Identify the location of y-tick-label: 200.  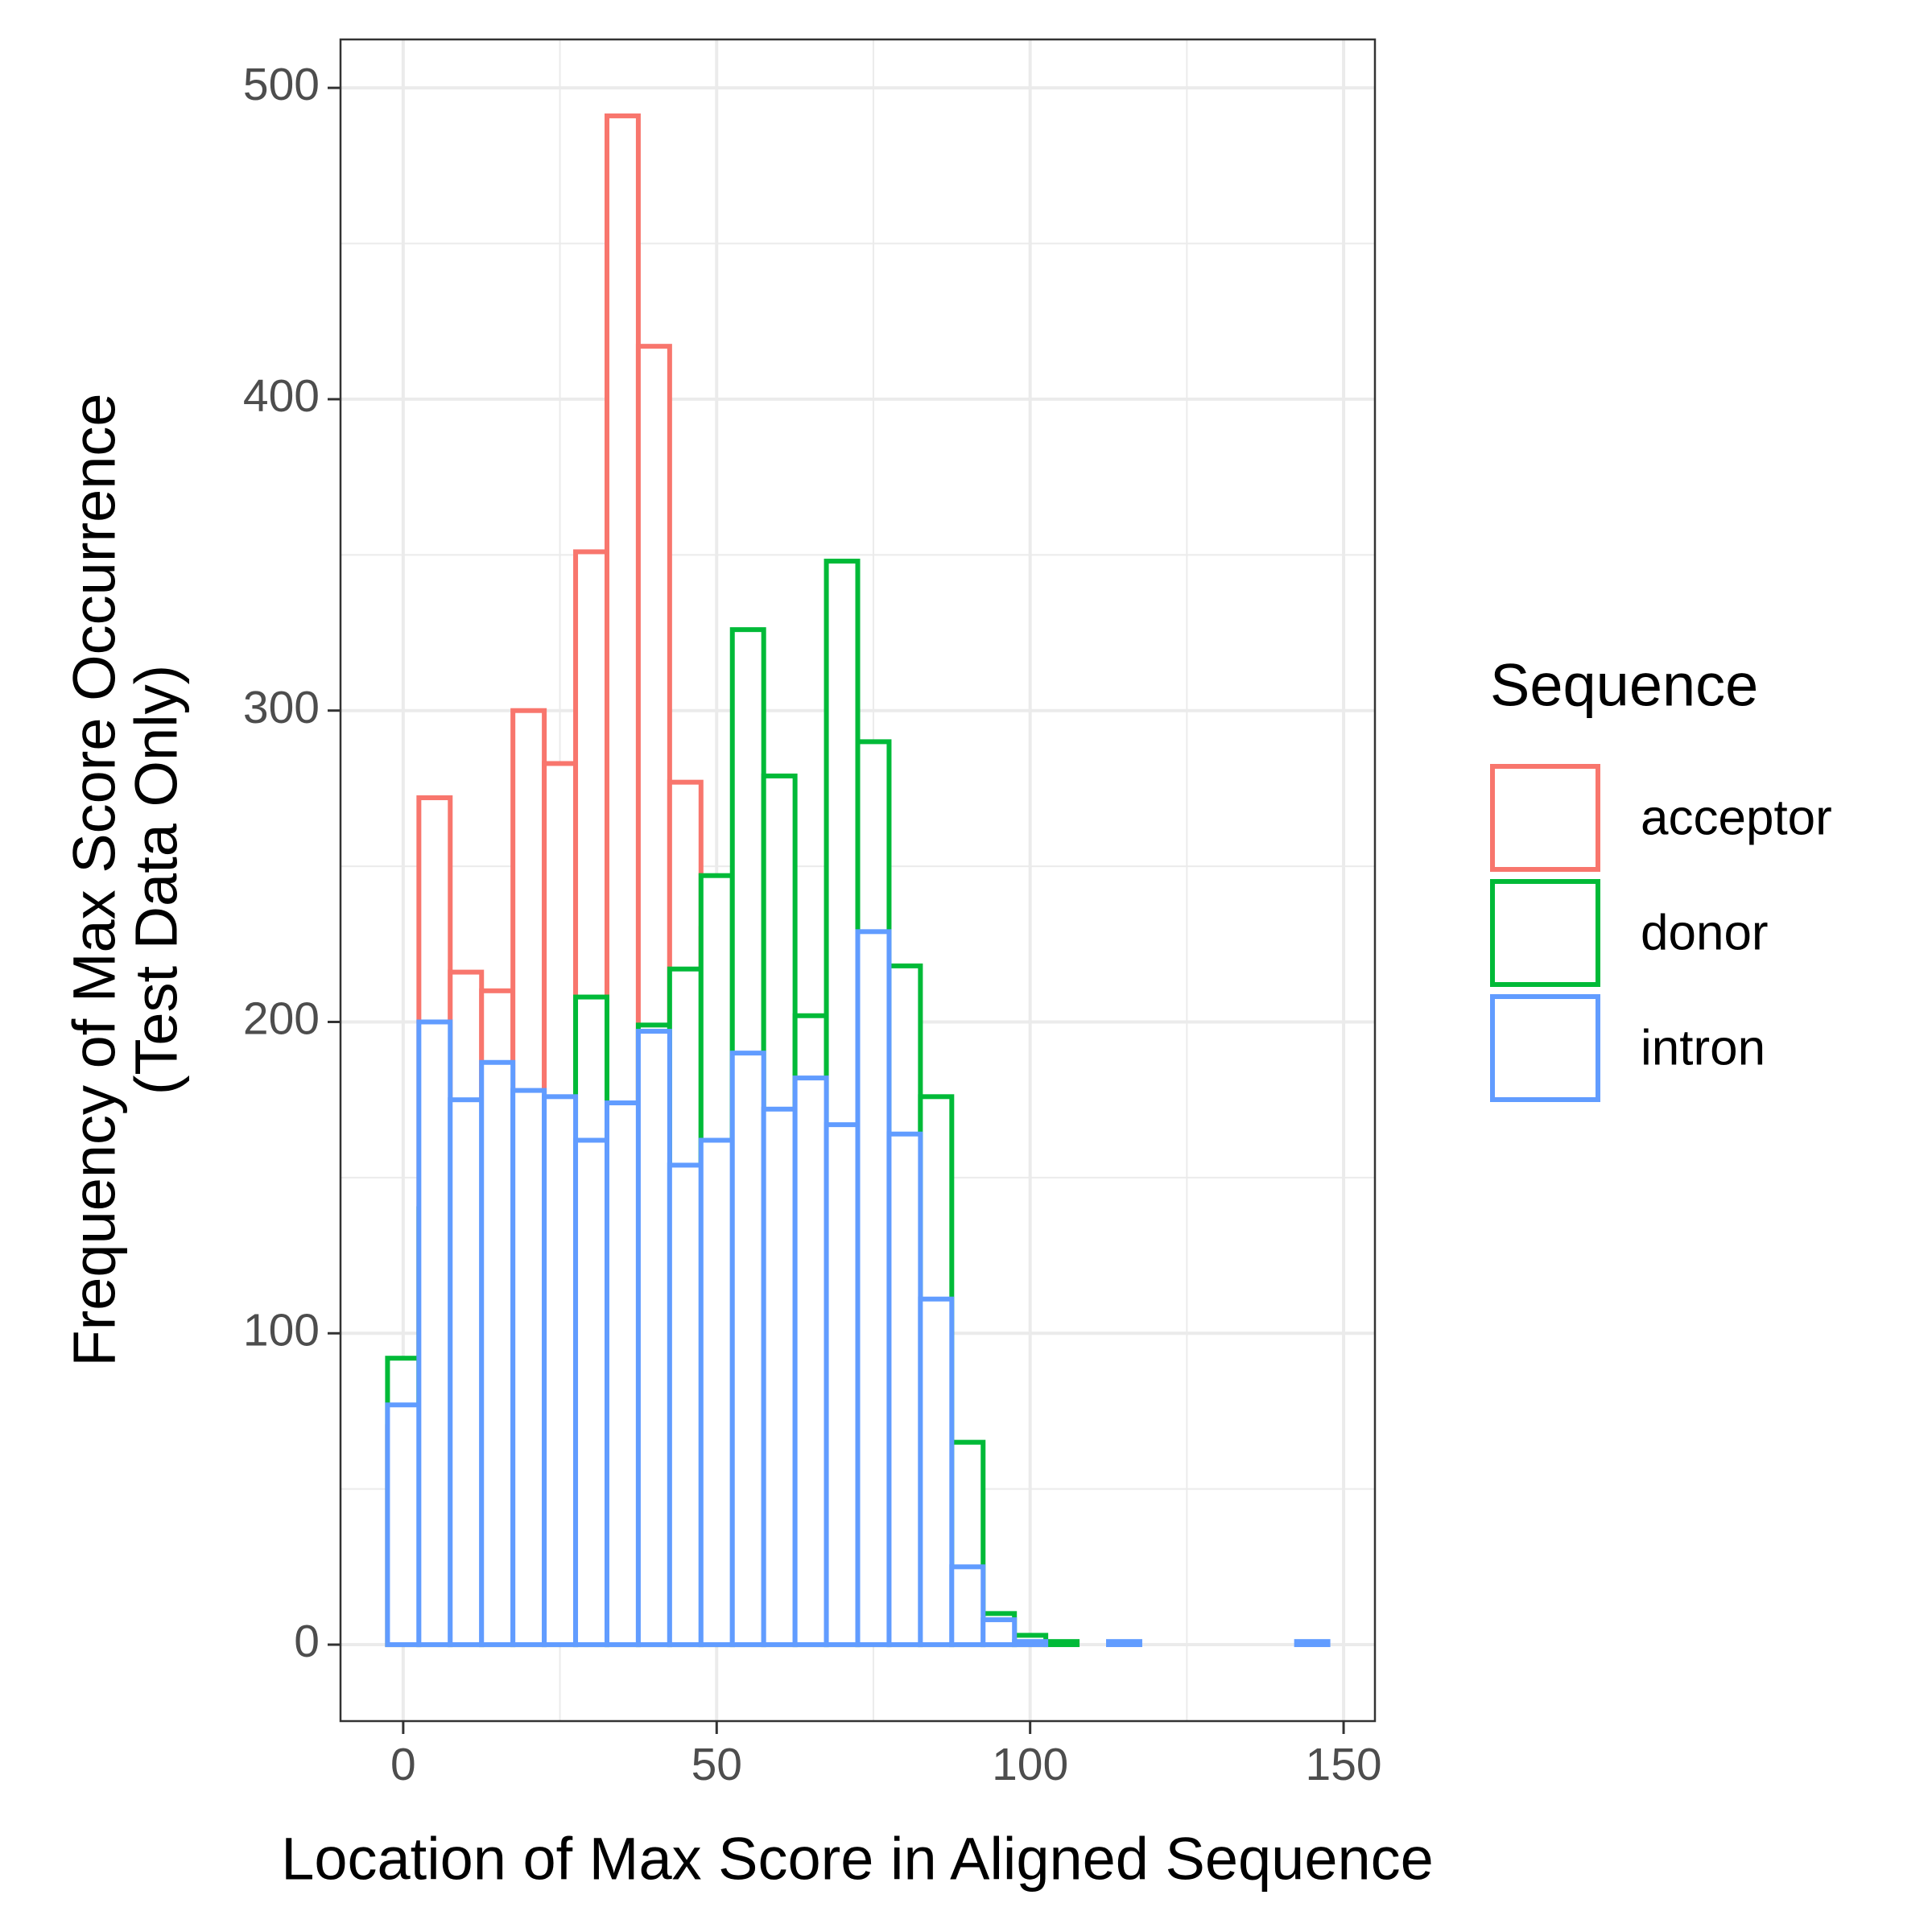
(281, 1019).